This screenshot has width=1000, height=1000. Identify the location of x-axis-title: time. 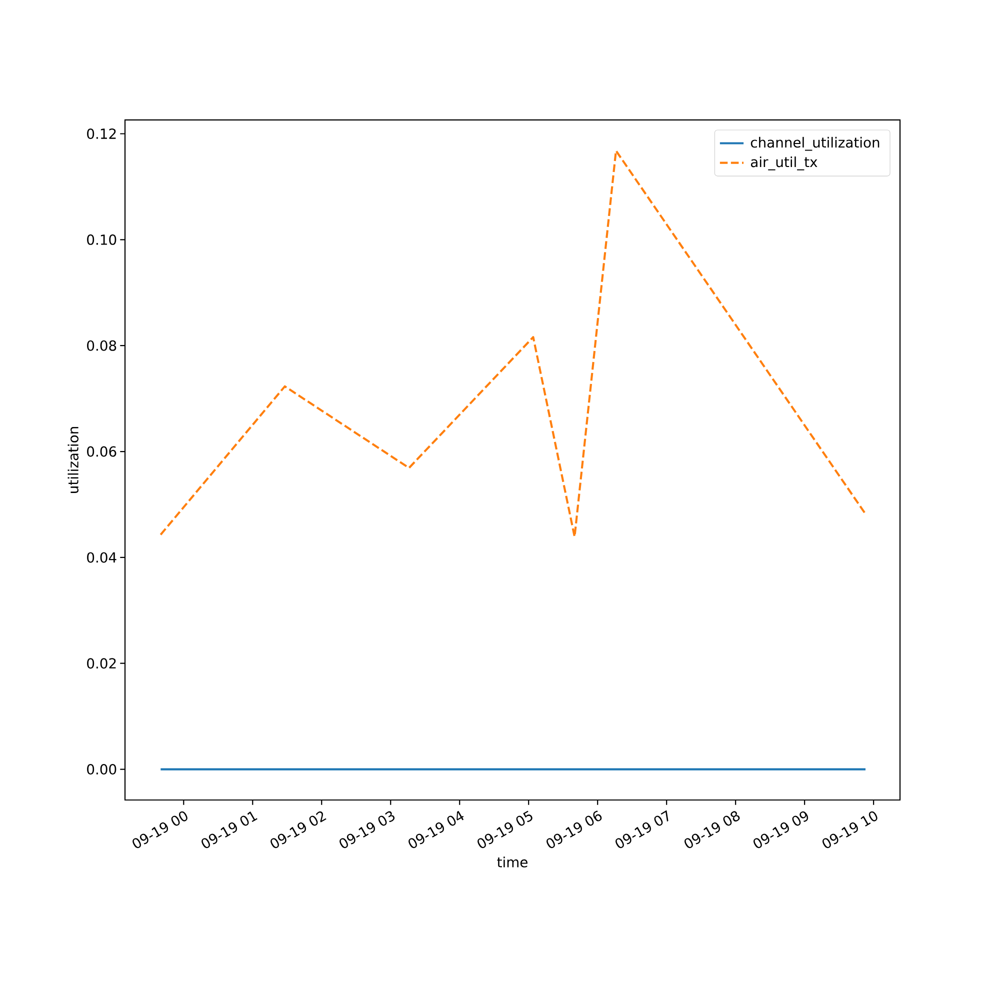
(512, 862).